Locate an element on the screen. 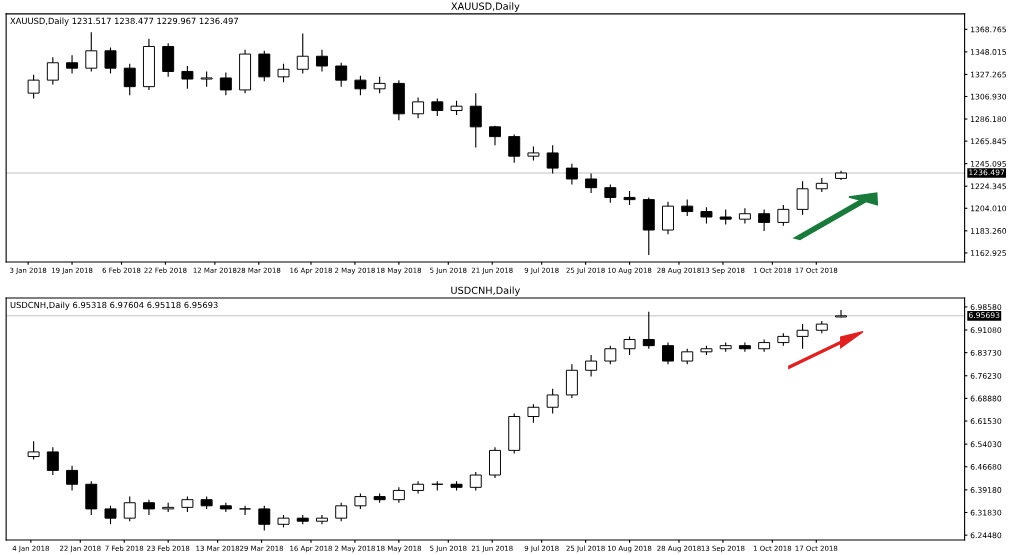 This screenshot has width=1024, height=555. chart-title: USDCNH,Daily is located at coordinates (485, 291).